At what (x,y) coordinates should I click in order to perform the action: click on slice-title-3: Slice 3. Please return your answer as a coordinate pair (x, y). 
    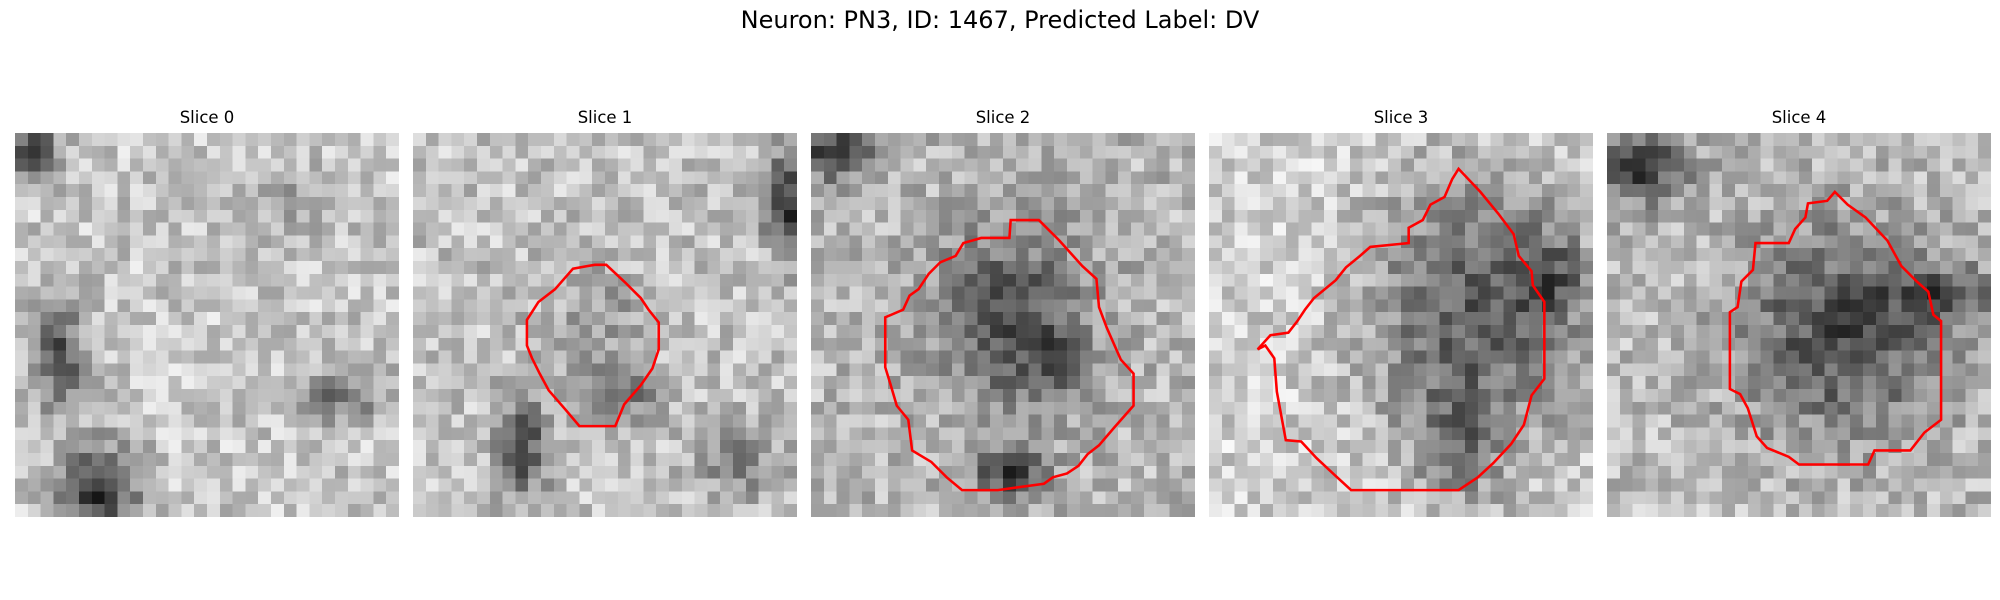
    Looking at the image, I should click on (1401, 117).